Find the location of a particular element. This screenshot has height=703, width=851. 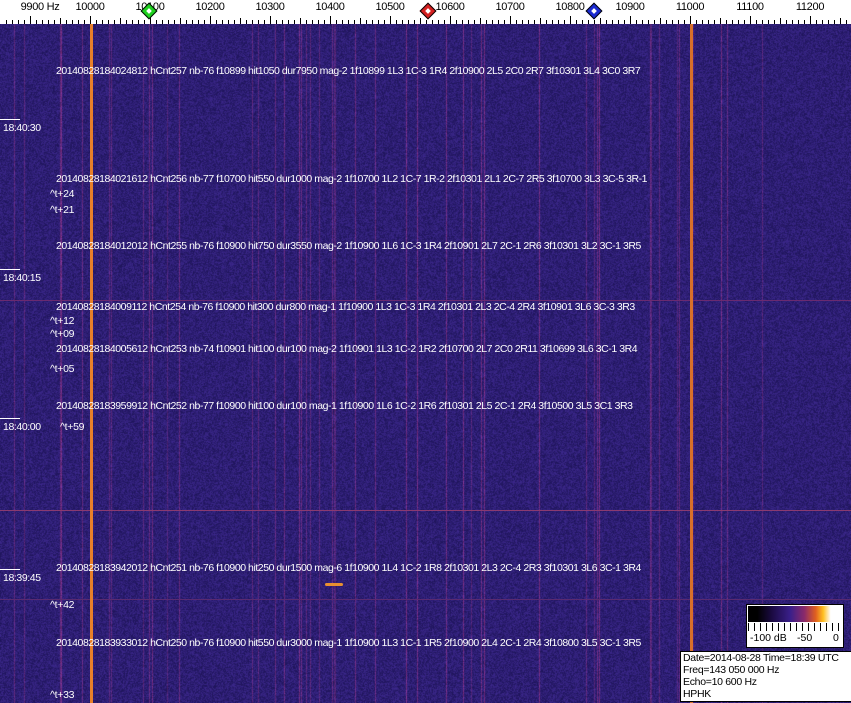

axis-tick-label: 10400 is located at coordinates (329, 7).